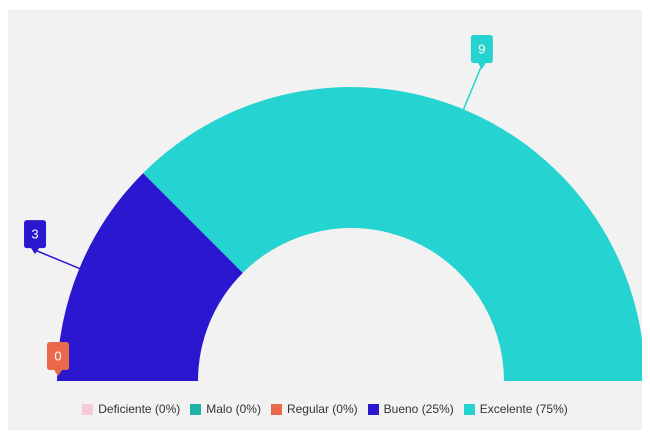  Describe the element at coordinates (322, 409) in the screenshot. I see `legend-label: Regular (0%)` at that location.